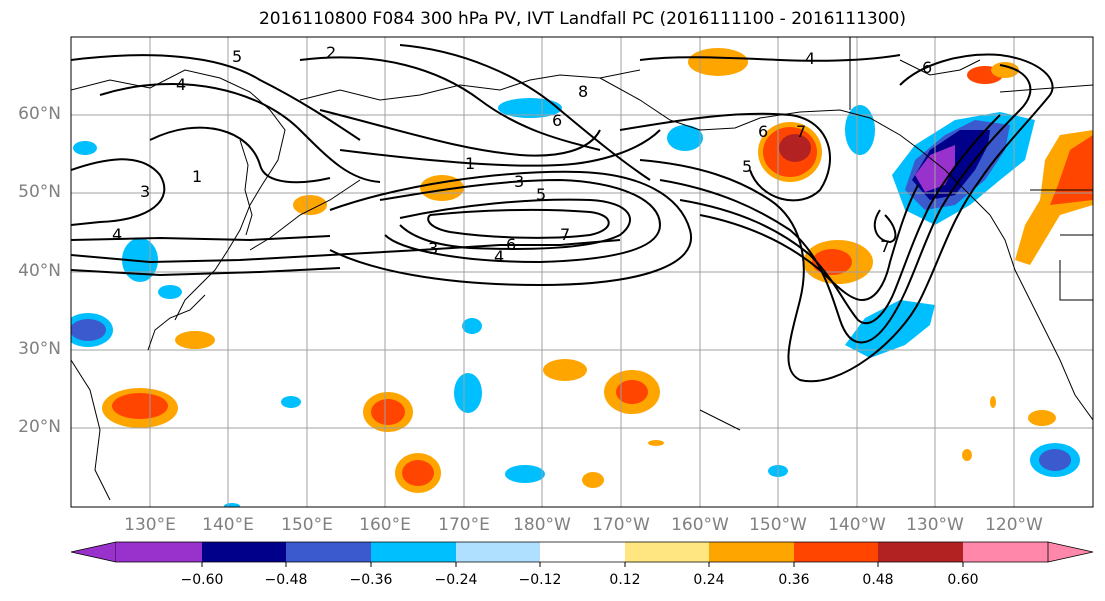  What do you see at coordinates (286, 580) in the screenshot?
I see `colorbar-tick-label: −0.48` at bounding box center [286, 580].